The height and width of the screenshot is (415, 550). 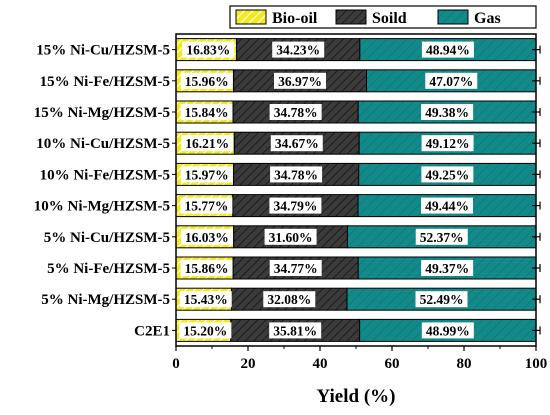 I want to click on x-tick-label: 60, so click(x=392, y=364).